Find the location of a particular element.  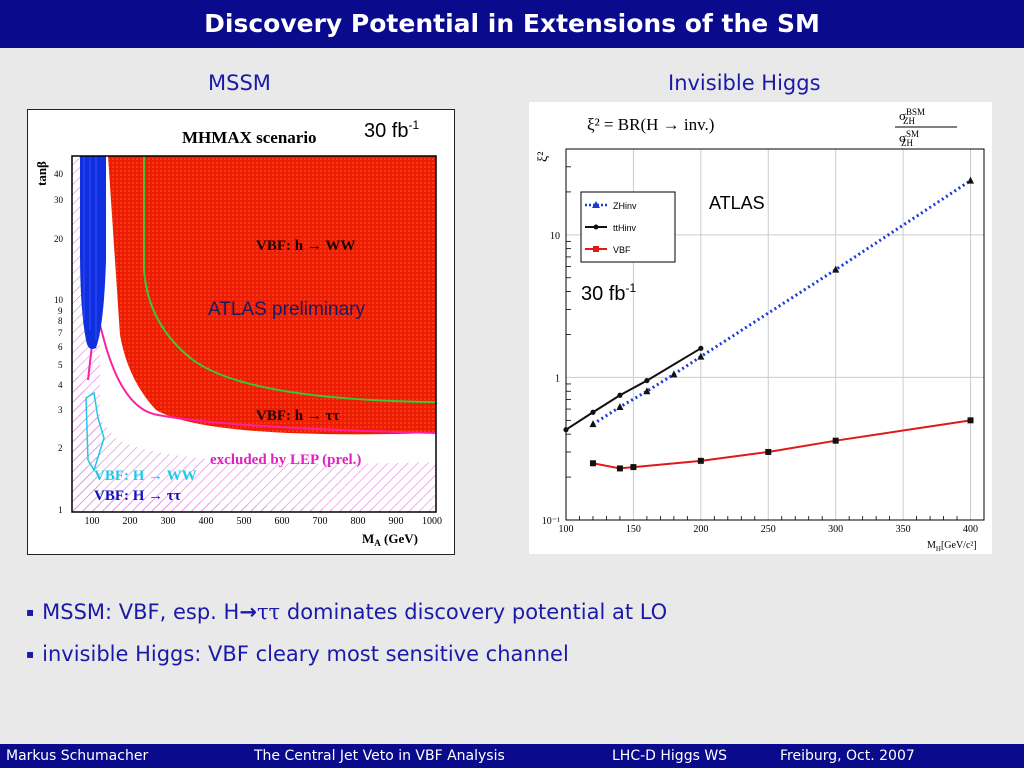

legend: ZHinv ttHinv VBF is located at coordinates (628, 227).